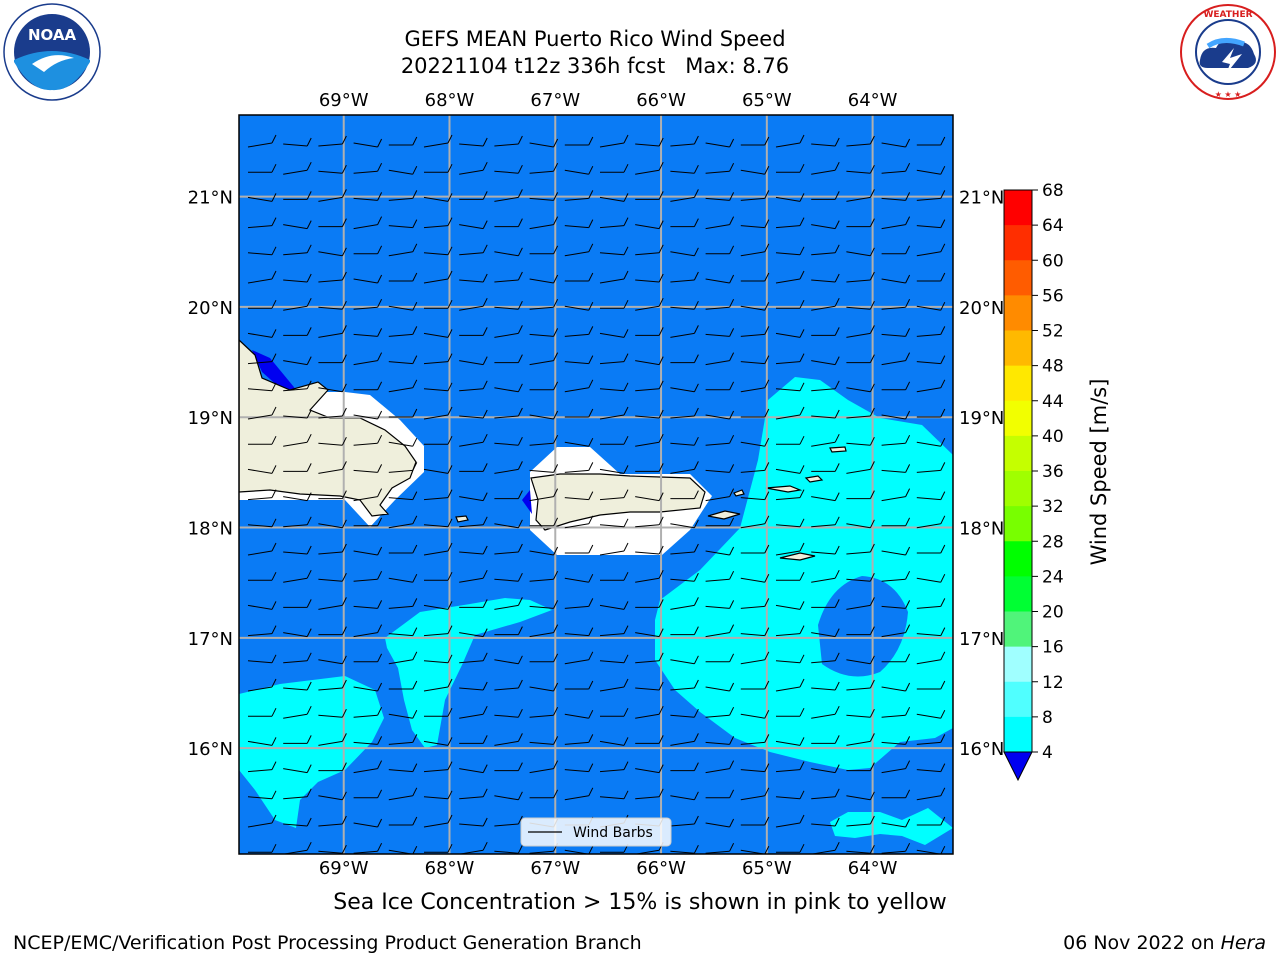 The height and width of the screenshot is (960, 1280). I want to click on colorbar-tick-label: 28, so click(1053, 542).